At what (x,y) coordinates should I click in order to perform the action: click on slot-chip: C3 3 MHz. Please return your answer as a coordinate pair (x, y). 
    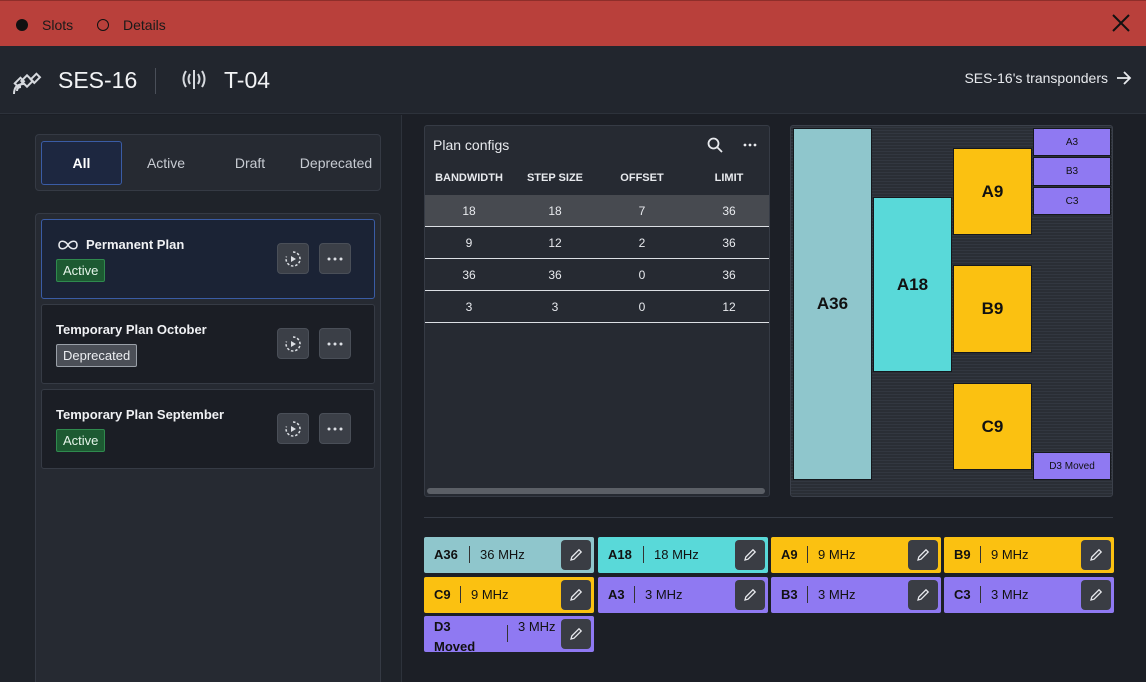
    Looking at the image, I should click on (1029, 595).